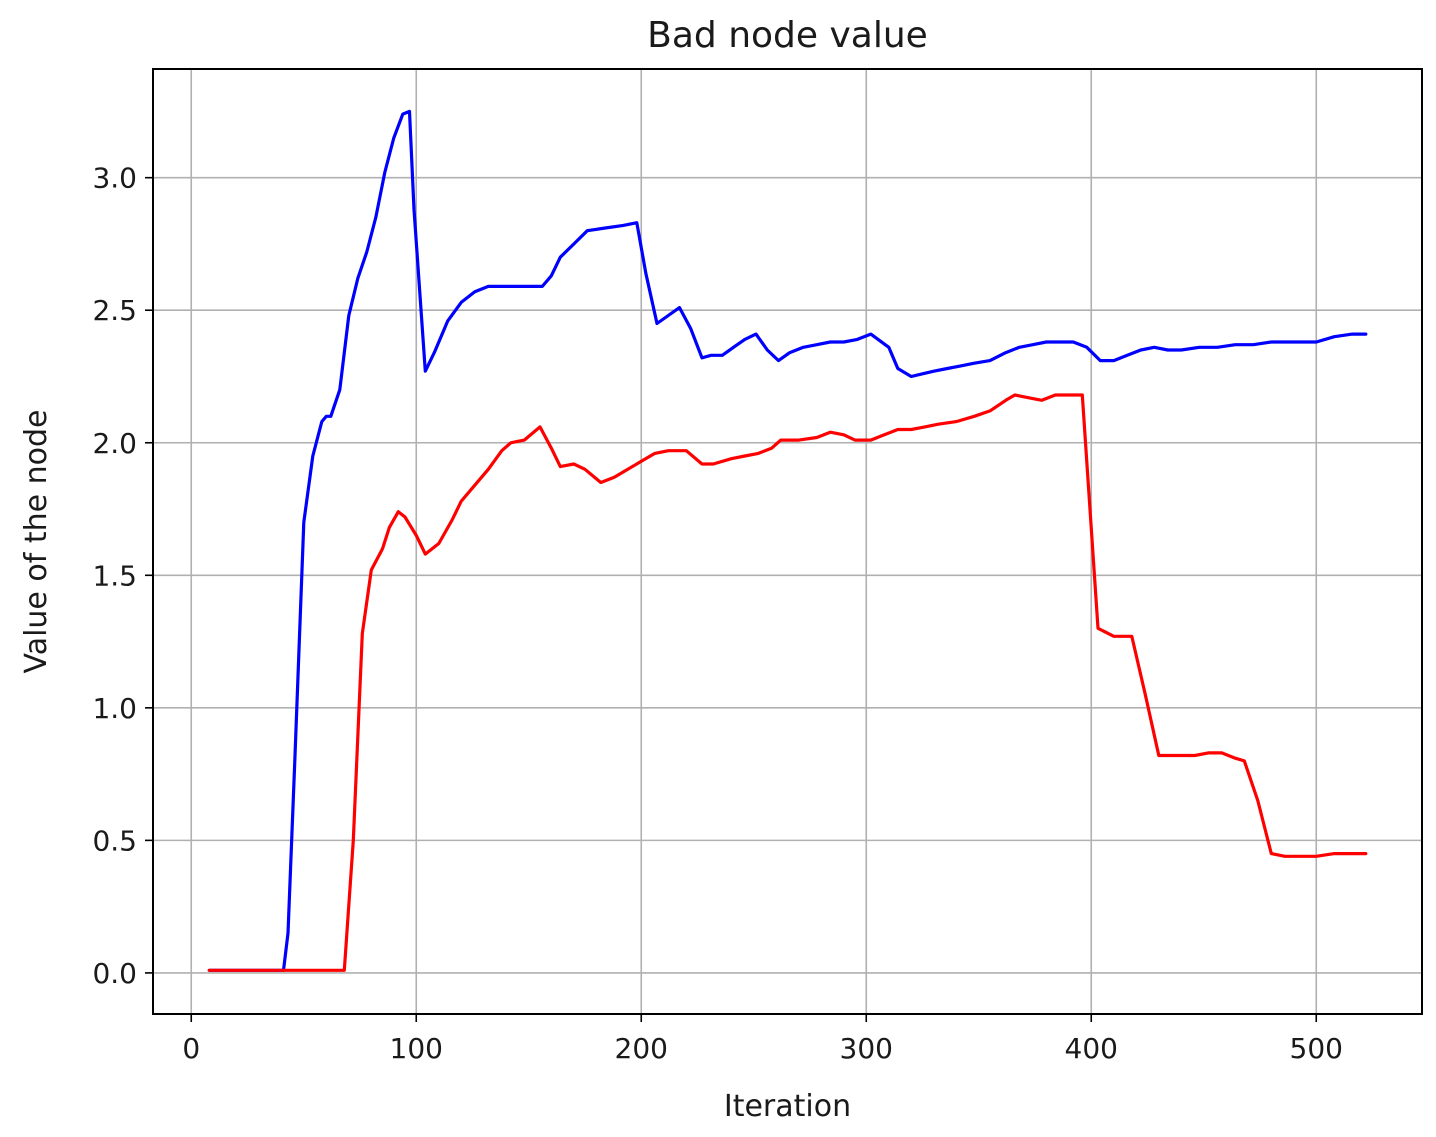 This screenshot has width=1436, height=1137. What do you see at coordinates (114, 708) in the screenshot?
I see `y-tick-label: 1.0` at bounding box center [114, 708].